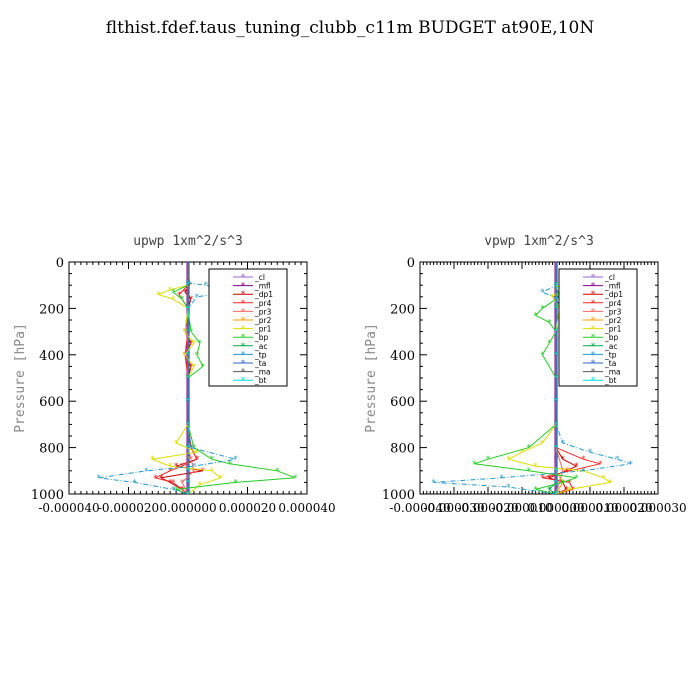 The image size is (700, 700). Describe the element at coordinates (261, 337) in the screenshot. I see `legend-label: _bp` at that location.